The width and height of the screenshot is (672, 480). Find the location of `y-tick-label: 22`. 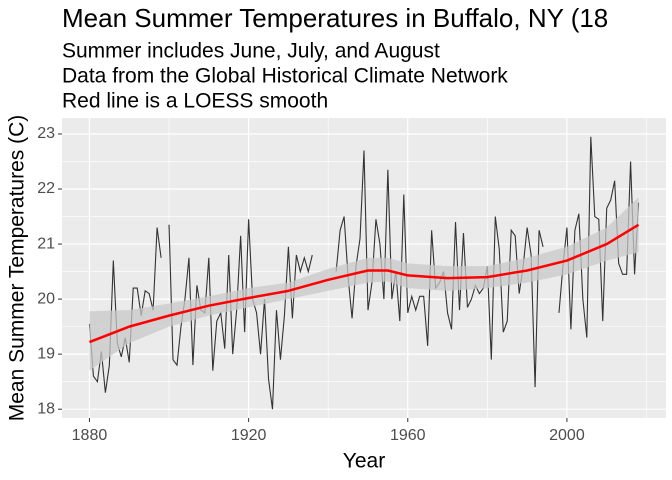

y-tick-label: 22 is located at coordinates (46, 188).